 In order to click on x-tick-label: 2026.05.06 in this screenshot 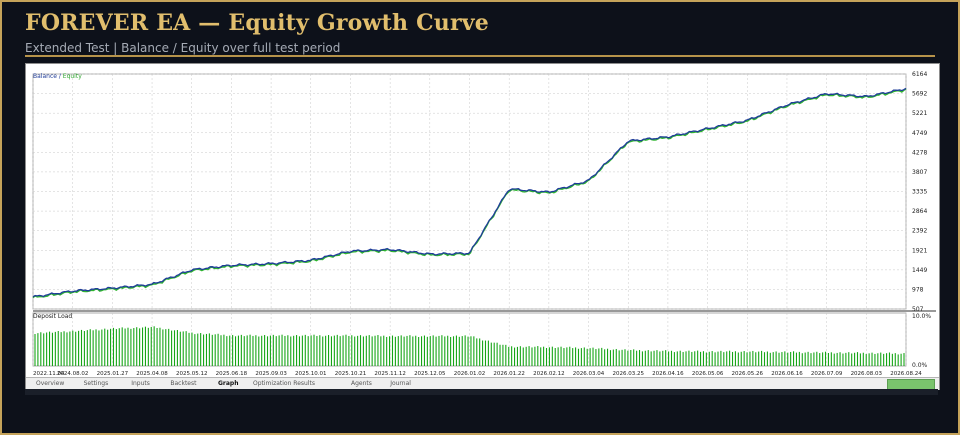, I will do `click(708, 374)`.